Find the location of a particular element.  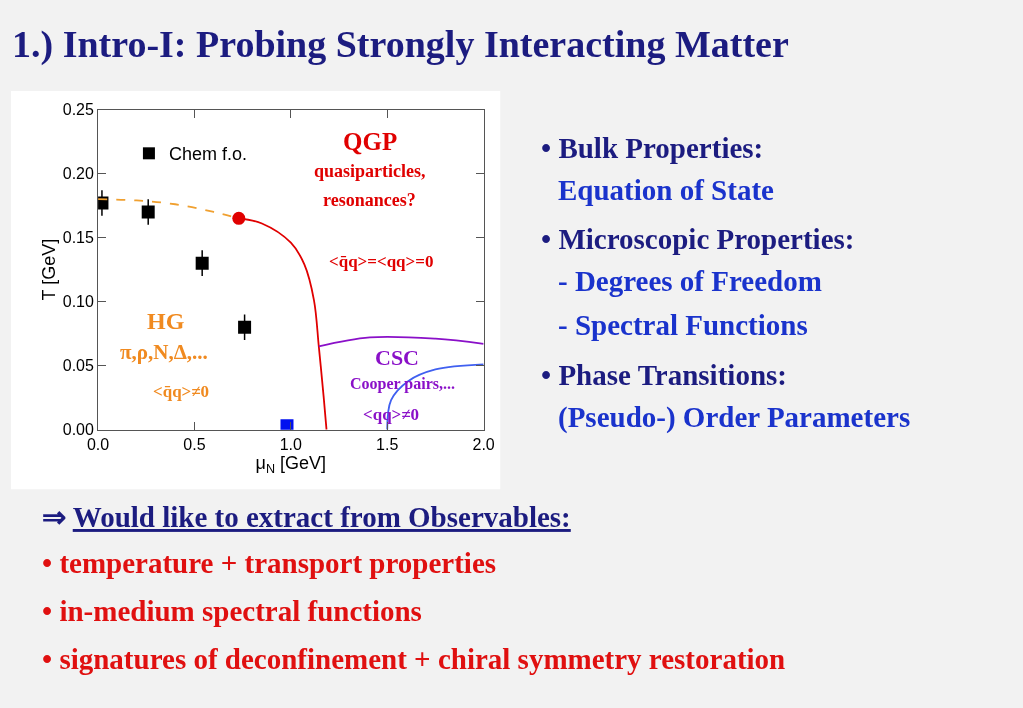

annotation: CSC is located at coordinates (397, 357).